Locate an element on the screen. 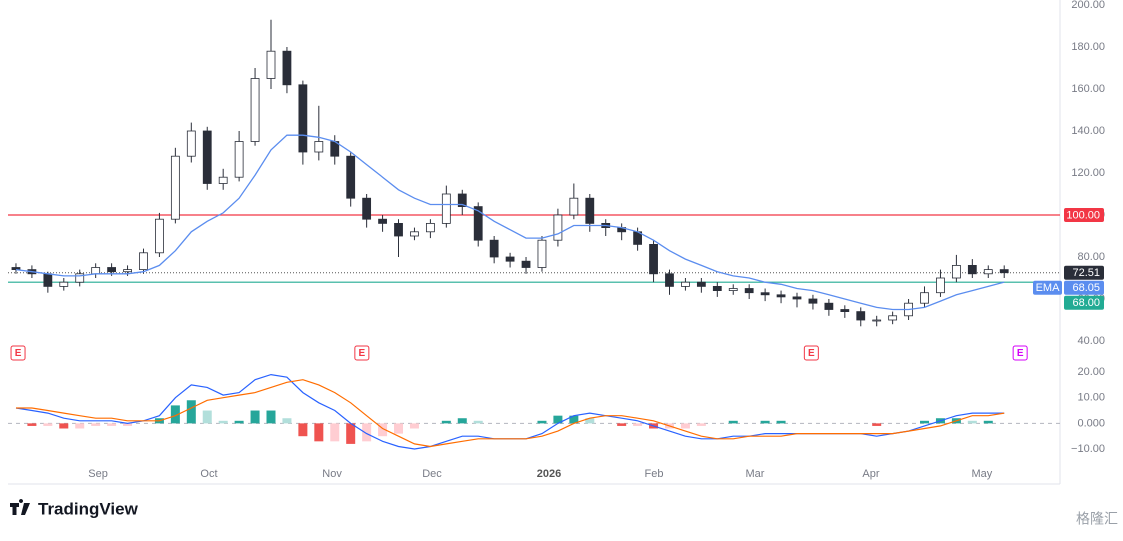 This screenshot has height=541, width=1123. y-tick-label: −10.00 is located at coordinates (1088, 449).